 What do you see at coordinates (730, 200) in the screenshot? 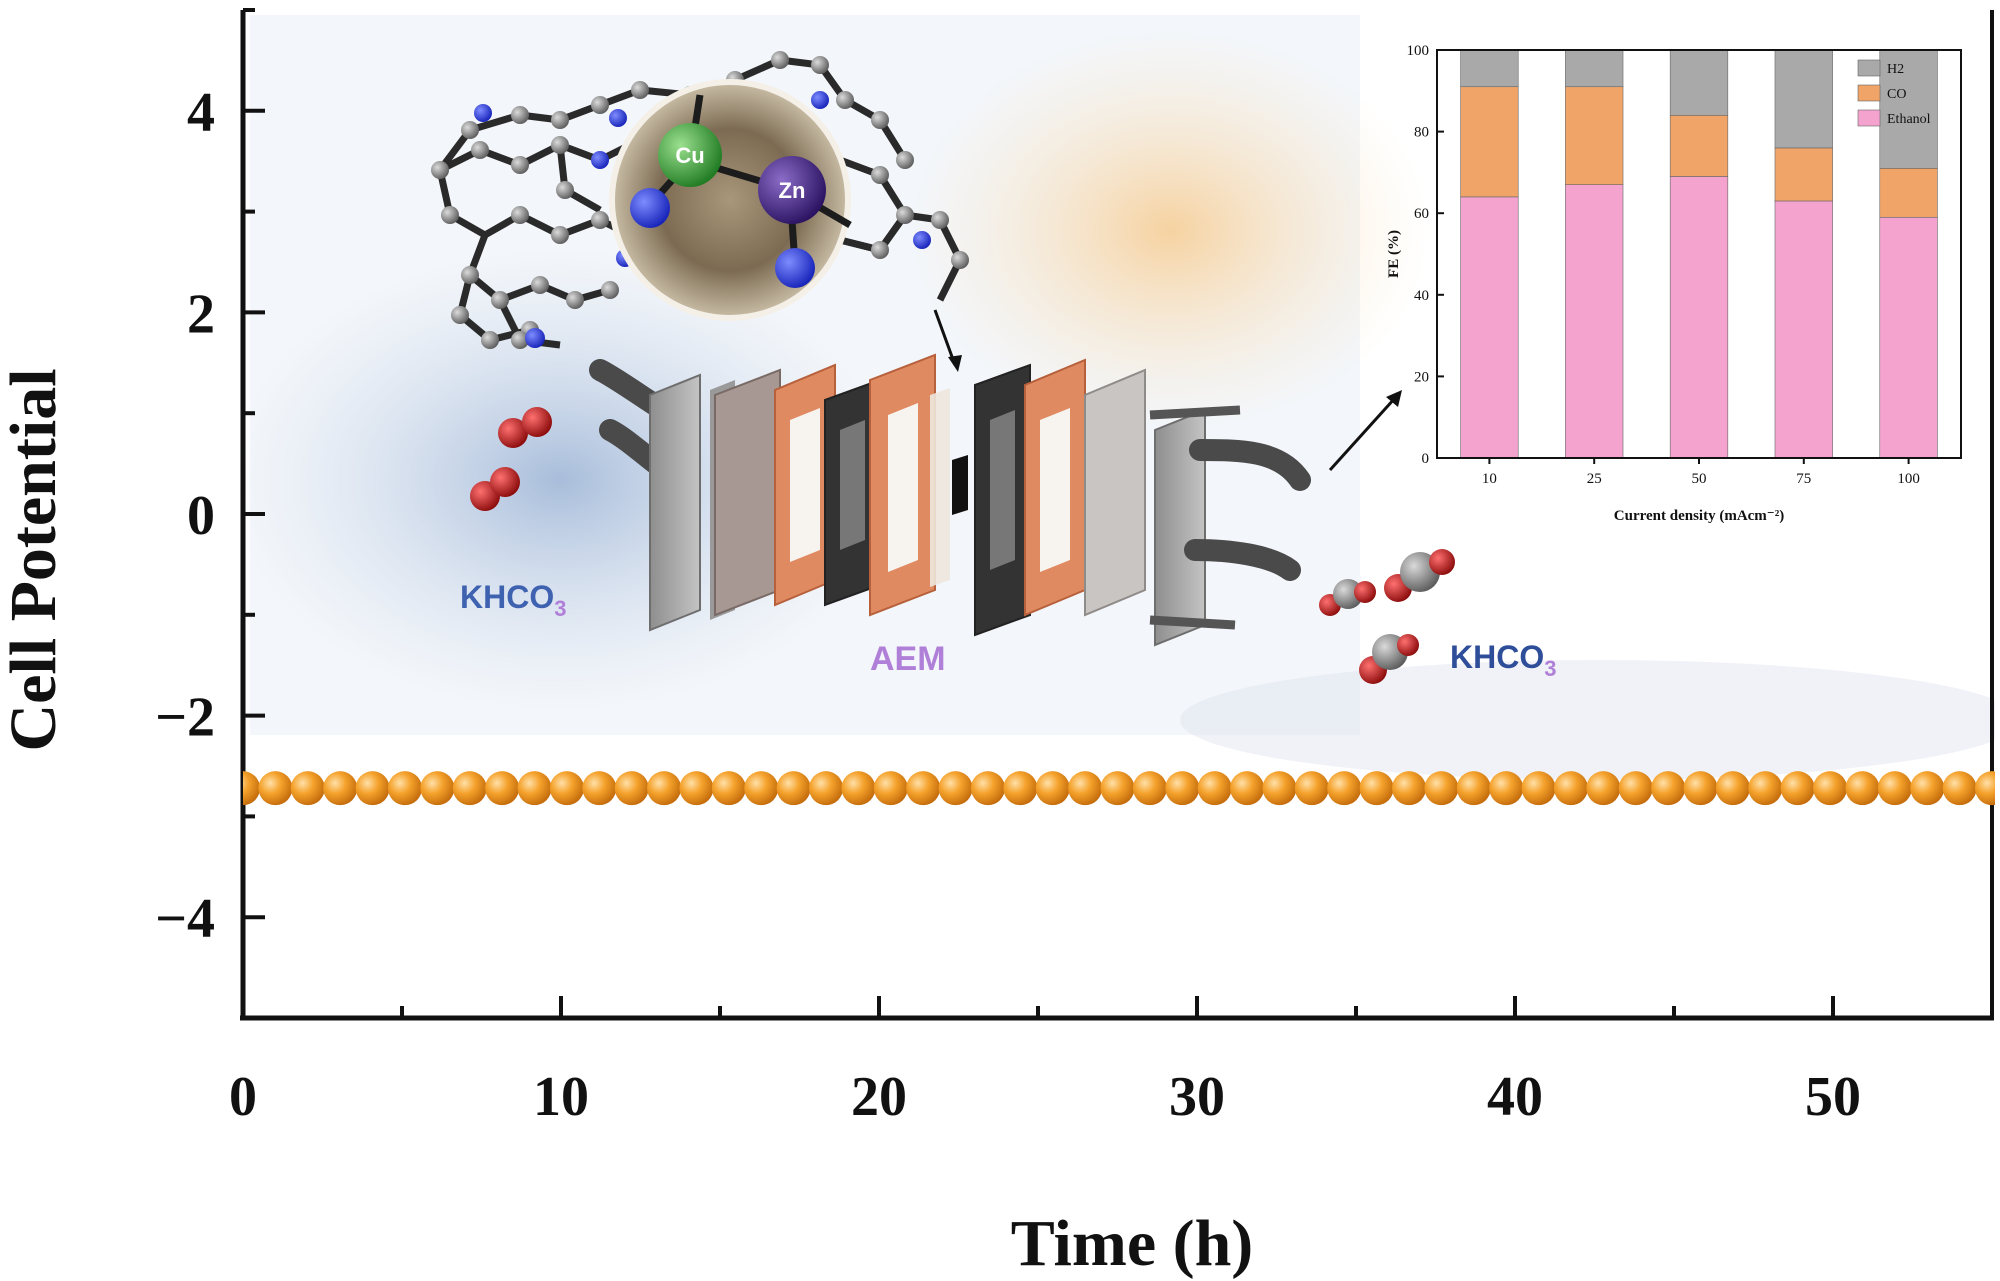
I see `cu-zn-magnifier: Cu Zn` at bounding box center [730, 200].